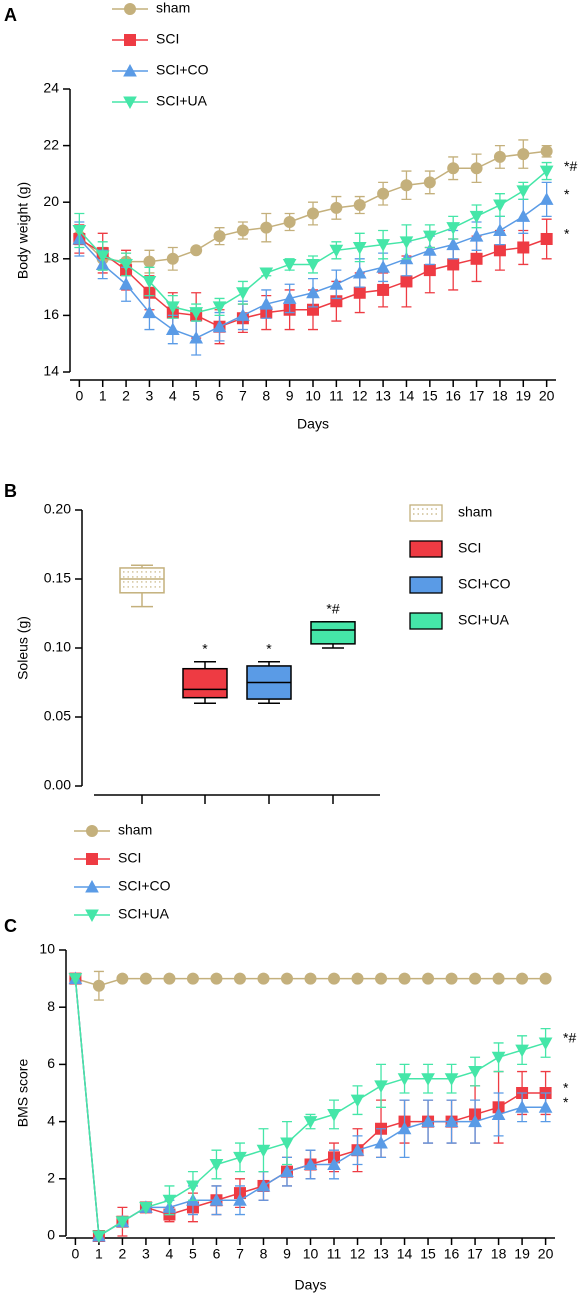 The width and height of the screenshot is (580, 1300). Describe the element at coordinates (51, 258) in the screenshot. I see `y-tick-label: 18` at that location.